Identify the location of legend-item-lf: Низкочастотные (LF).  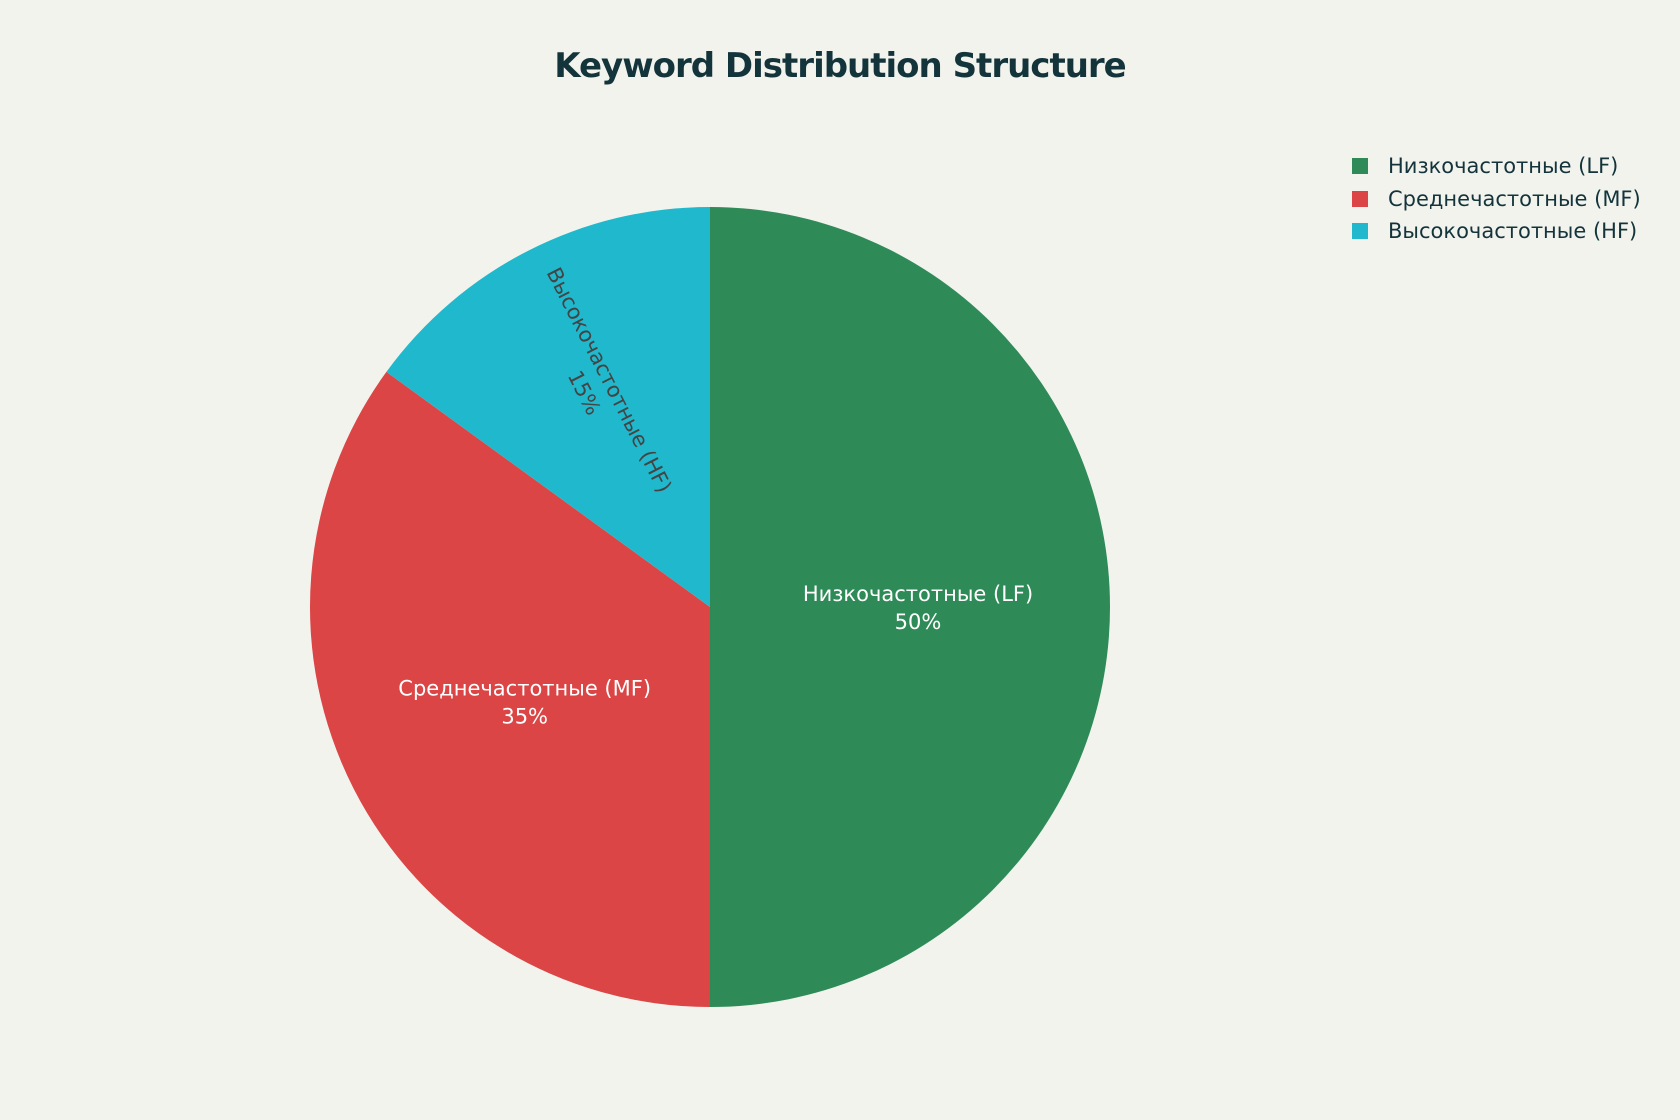
(1496, 166).